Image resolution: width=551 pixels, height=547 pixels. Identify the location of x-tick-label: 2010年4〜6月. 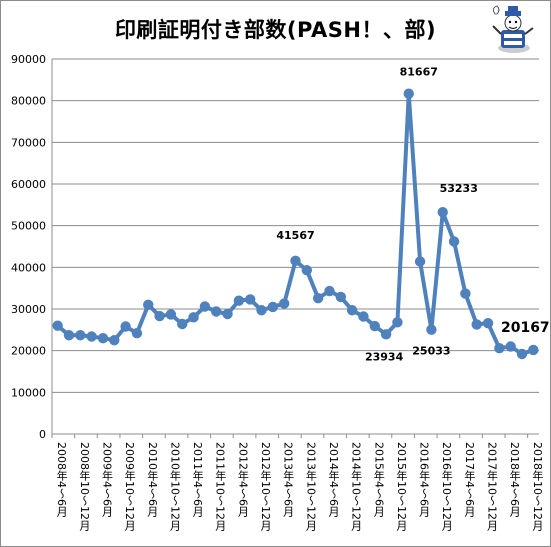
(152, 479).